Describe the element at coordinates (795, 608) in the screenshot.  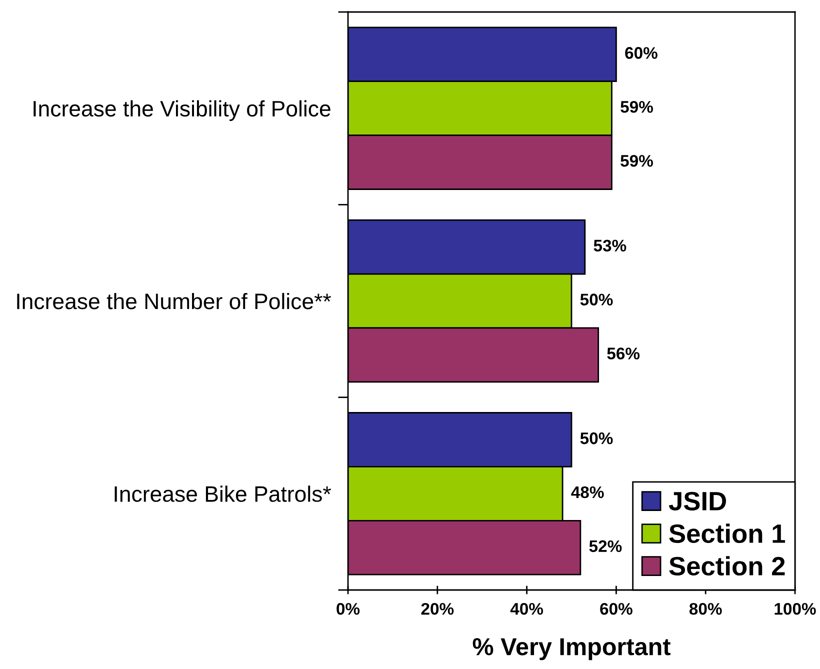
I see `x-tick-label: 100%` at that location.